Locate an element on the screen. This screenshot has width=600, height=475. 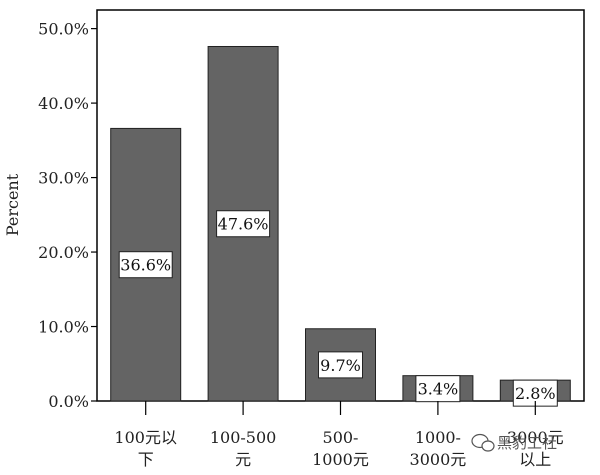
data-label: 3.4% is located at coordinates (438, 389).